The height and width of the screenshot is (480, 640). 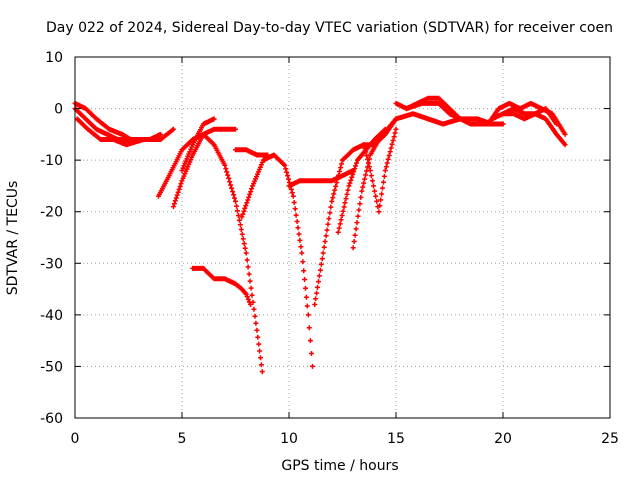 What do you see at coordinates (51, 419) in the screenshot?
I see `y-tick-label: -60` at bounding box center [51, 419].